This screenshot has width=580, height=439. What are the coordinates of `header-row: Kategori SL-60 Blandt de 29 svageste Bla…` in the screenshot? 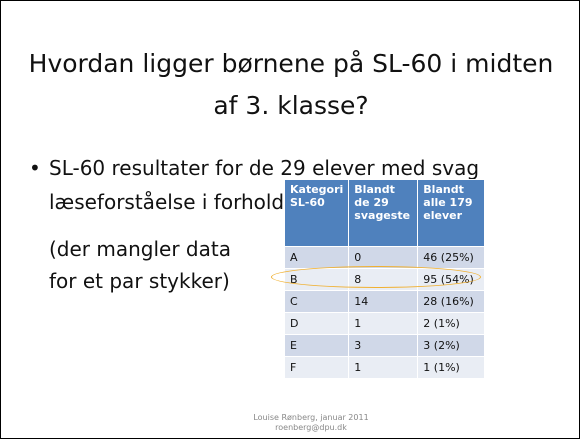 It's located at (384, 213).